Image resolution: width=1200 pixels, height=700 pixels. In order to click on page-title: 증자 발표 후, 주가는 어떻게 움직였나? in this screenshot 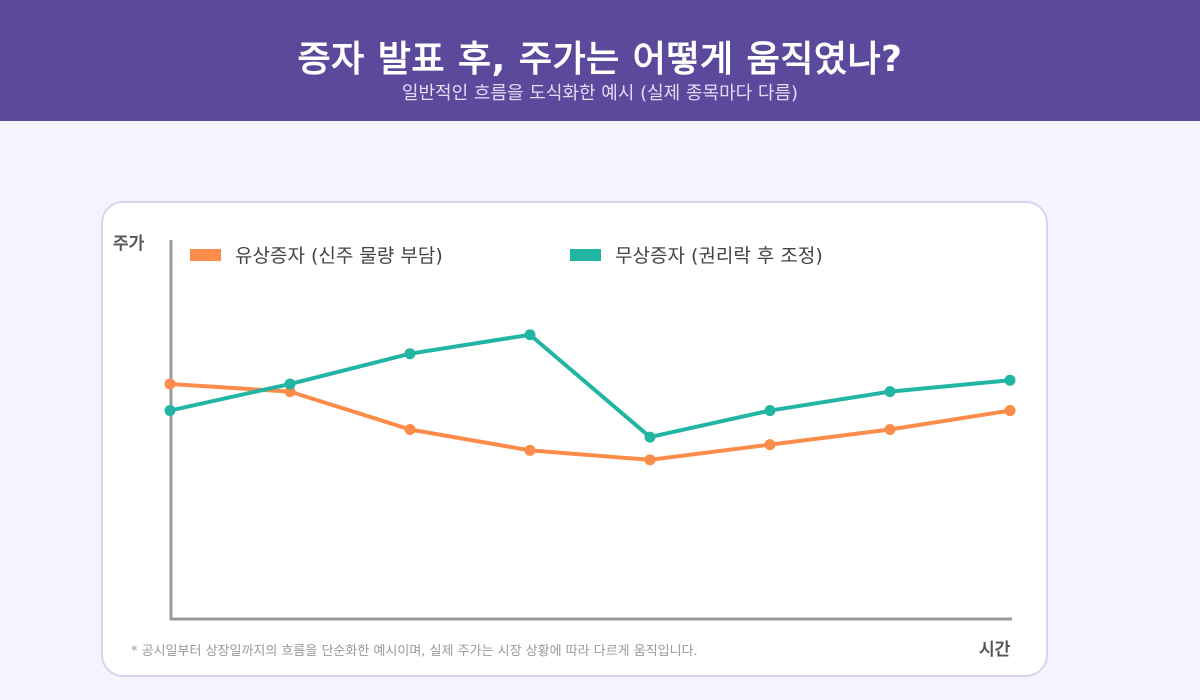, I will do `click(600, 59)`.